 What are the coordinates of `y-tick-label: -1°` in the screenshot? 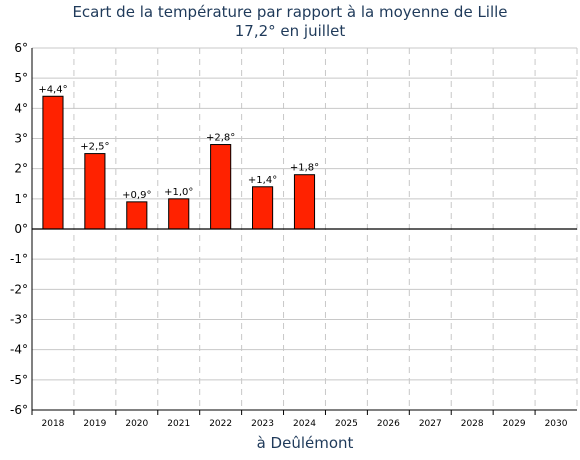 It's located at (19, 259).